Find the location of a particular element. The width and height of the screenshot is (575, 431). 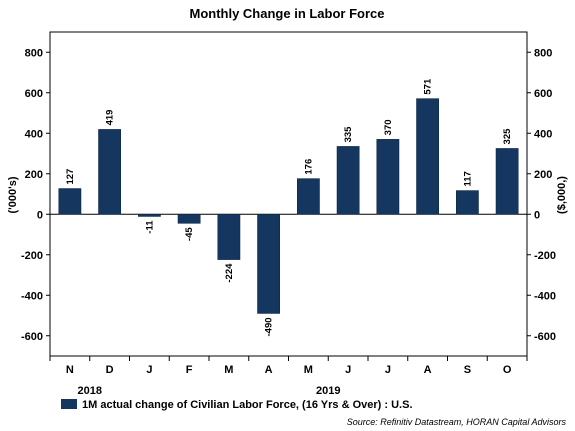

year-label-2018: 2018 is located at coordinates (90, 391).